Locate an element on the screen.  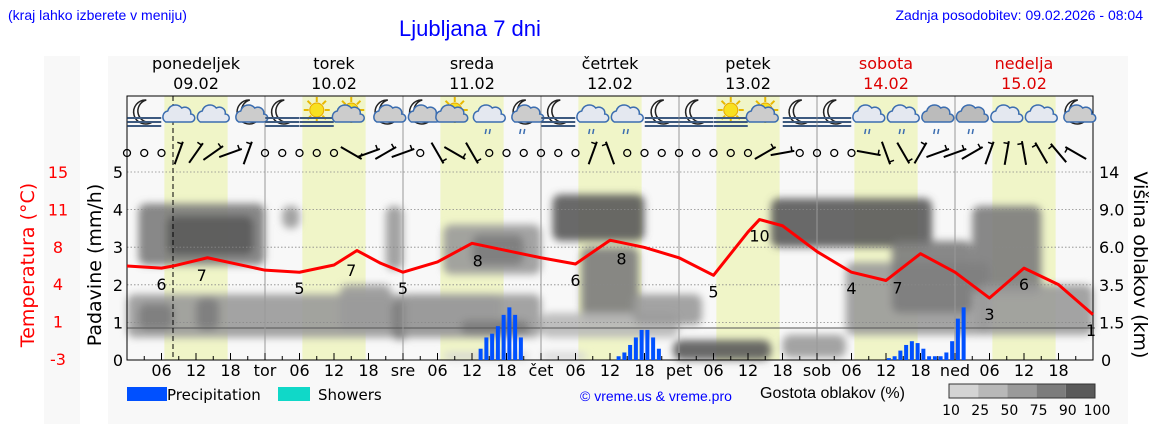
temperature-label: 7 is located at coordinates (351, 270).